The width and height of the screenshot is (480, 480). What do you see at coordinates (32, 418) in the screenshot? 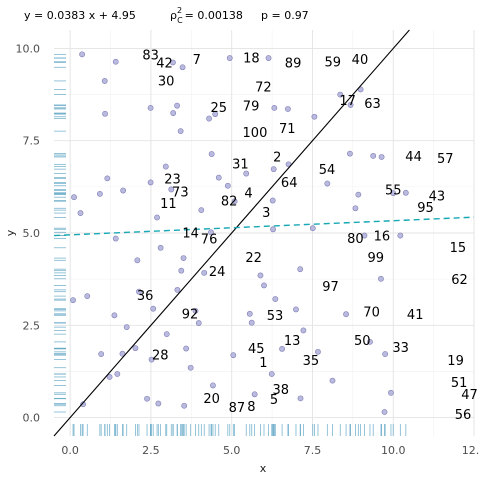
I see `y-tick-label: 0.0` at bounding box center [32, 418].